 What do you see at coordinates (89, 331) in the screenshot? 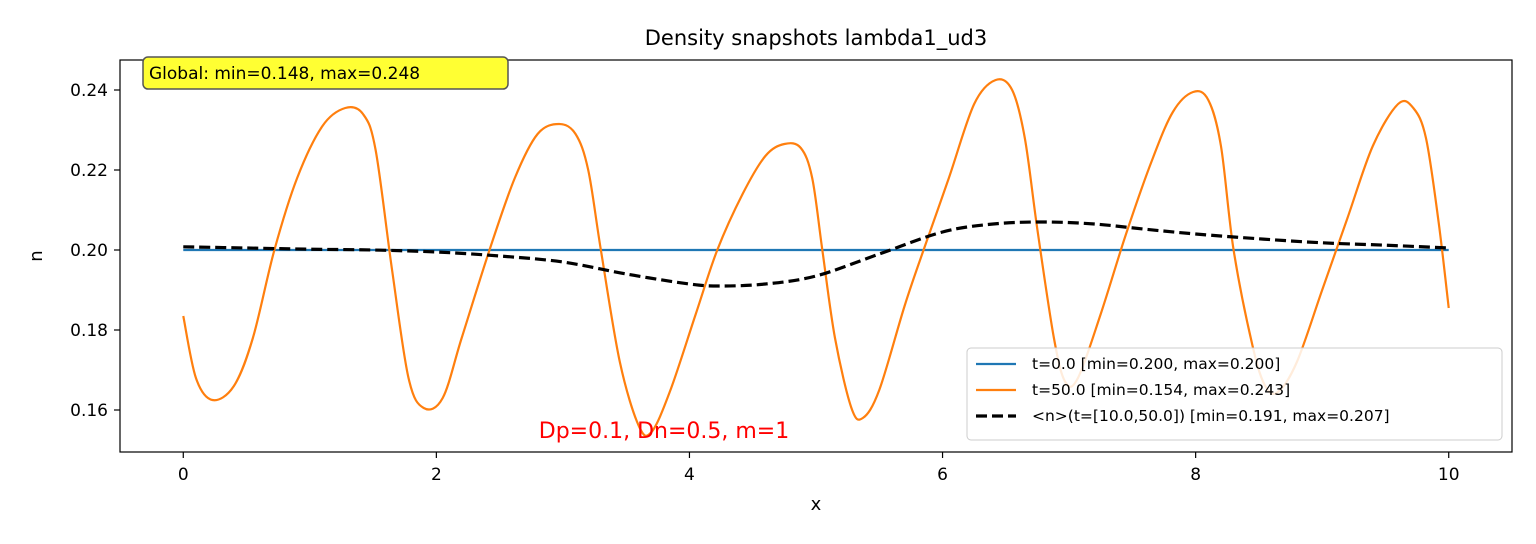
I see `y-tick-label: 0.18` at bounding box center [89, 331].